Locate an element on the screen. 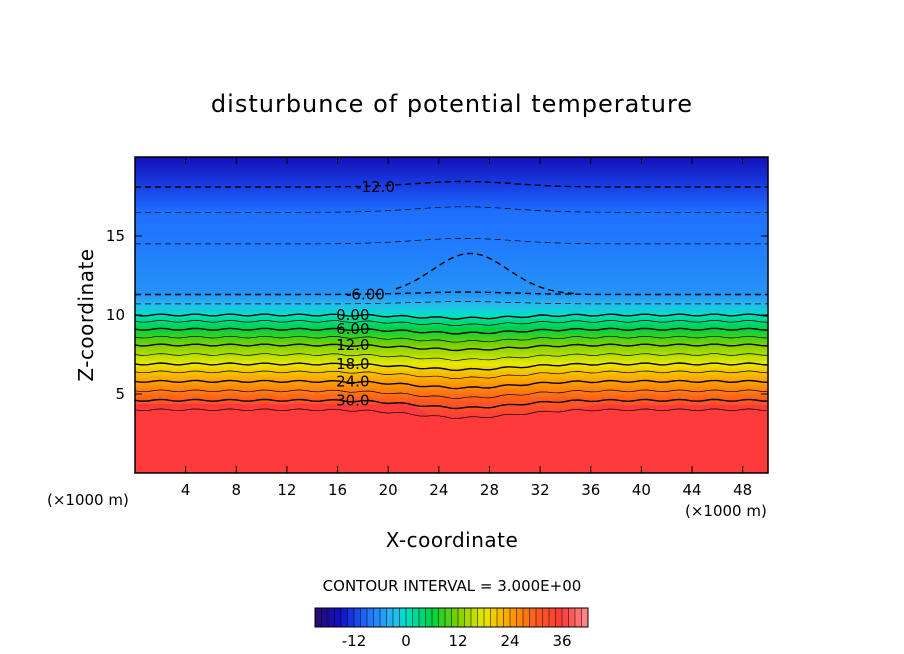 This screenshot has height=654, width=904. x-tick-label: 12 is located at coordinates (286, 490).